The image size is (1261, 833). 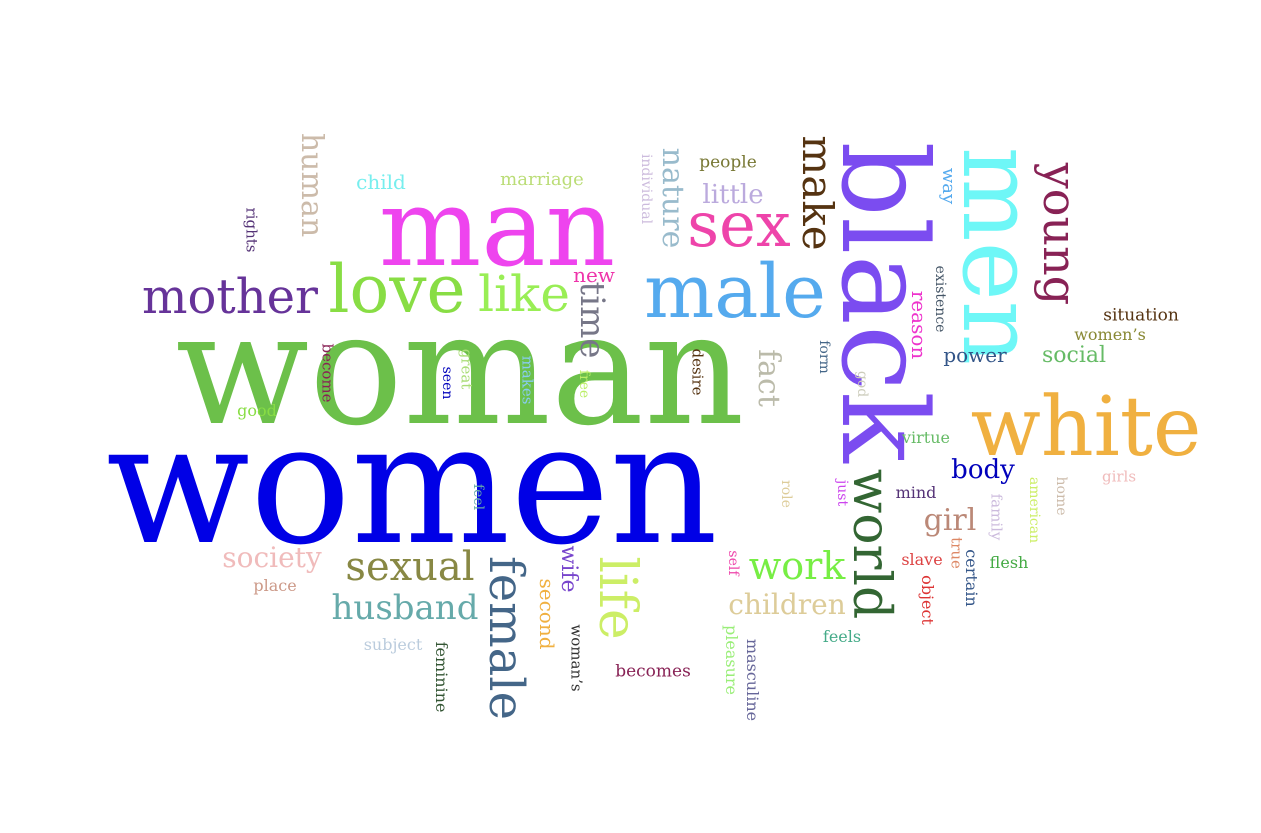 What do you see at coordinates (950, 520) in the screenshot?
I see `word-girl: girl` at bounding box center [950, 520].